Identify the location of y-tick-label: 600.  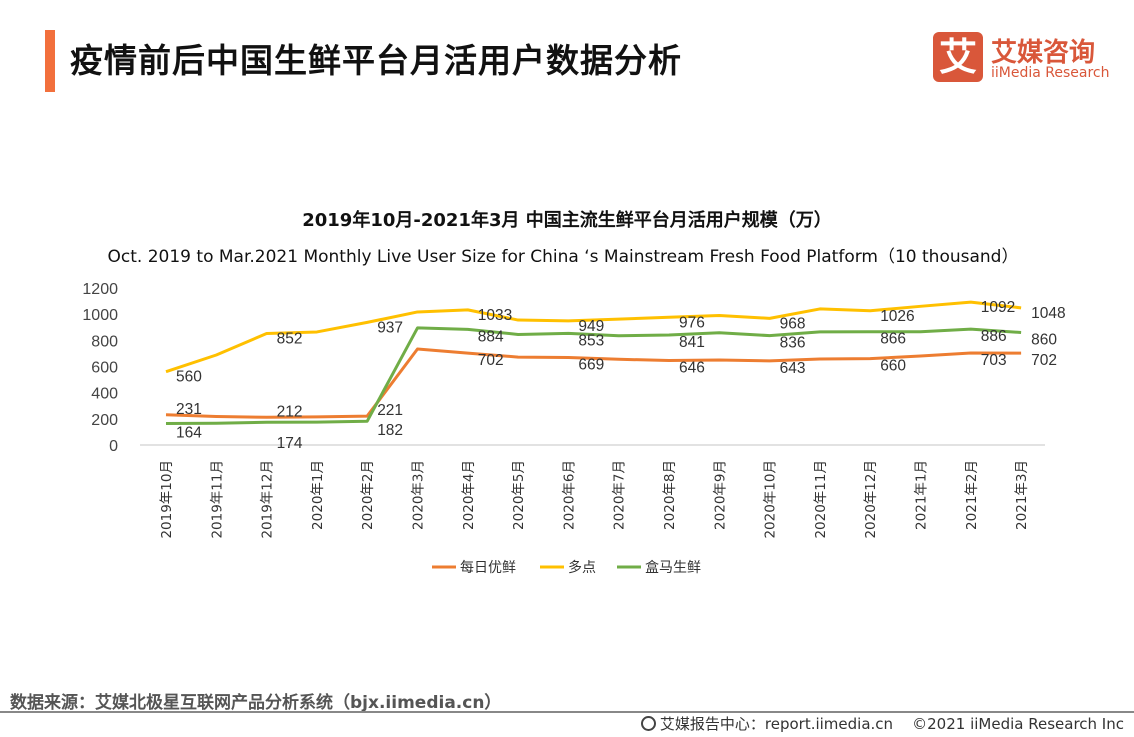
(104, 368).